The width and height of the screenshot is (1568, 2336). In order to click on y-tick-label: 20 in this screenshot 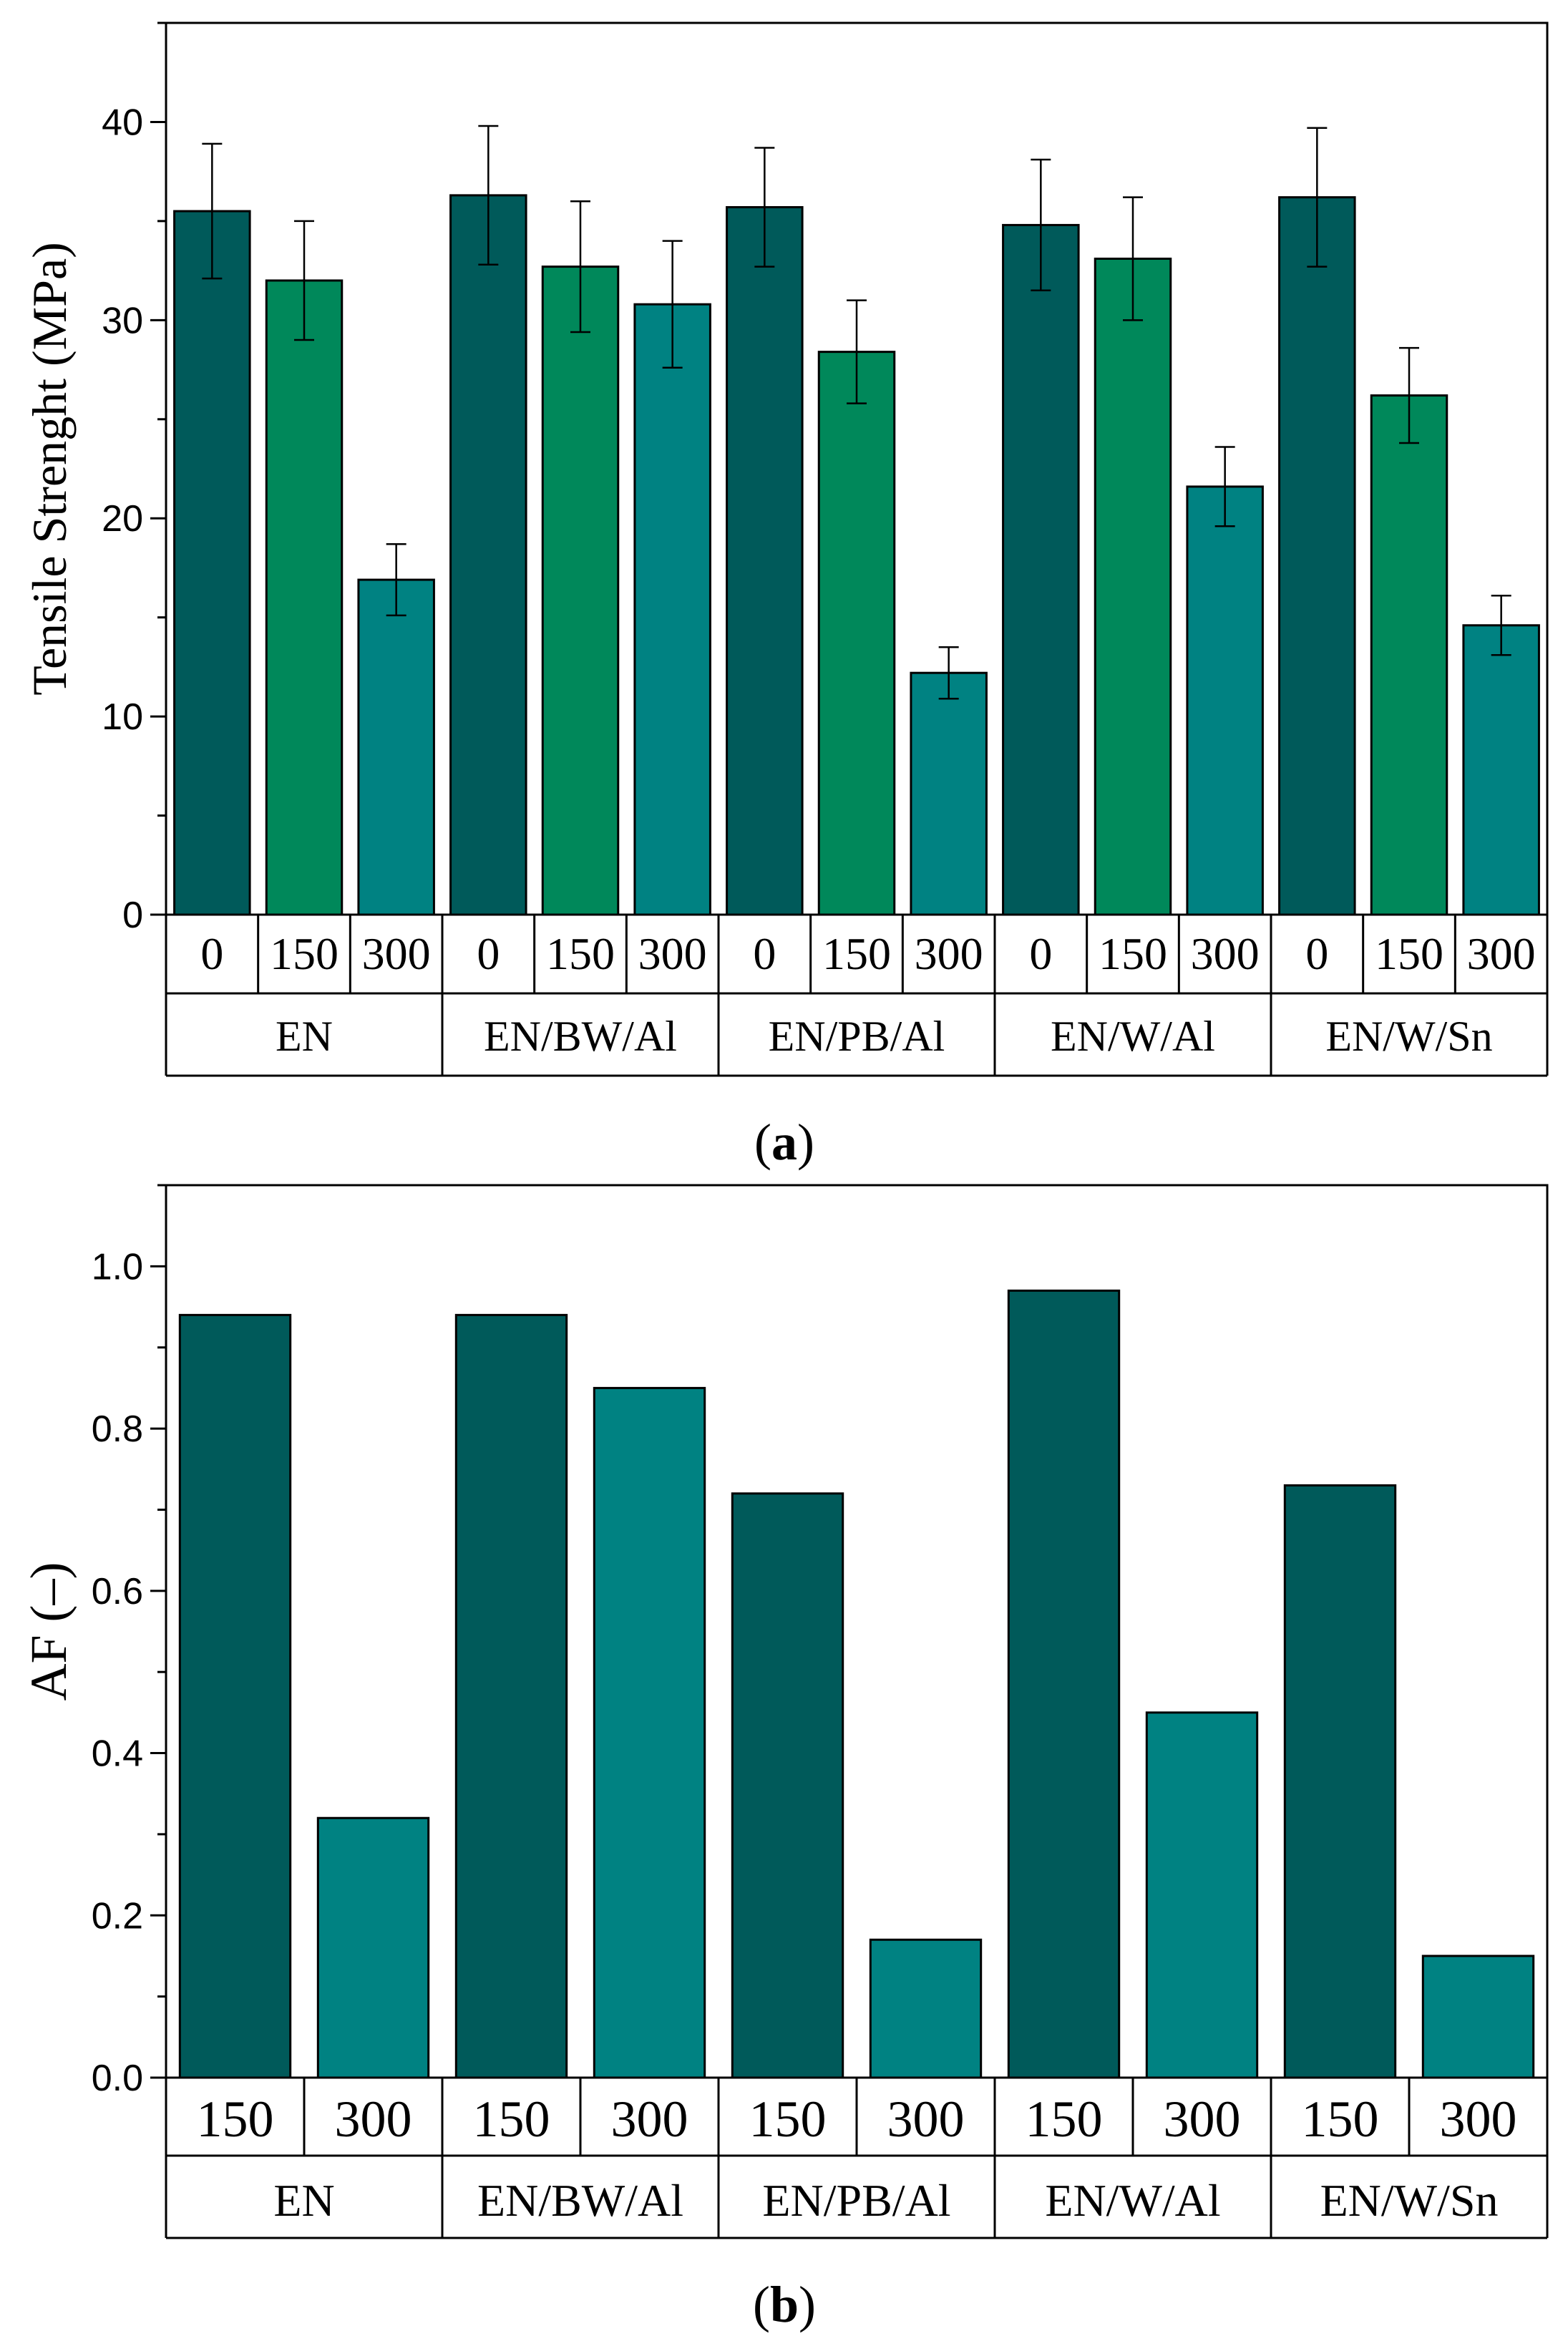, I will do `click(122, 519)`.